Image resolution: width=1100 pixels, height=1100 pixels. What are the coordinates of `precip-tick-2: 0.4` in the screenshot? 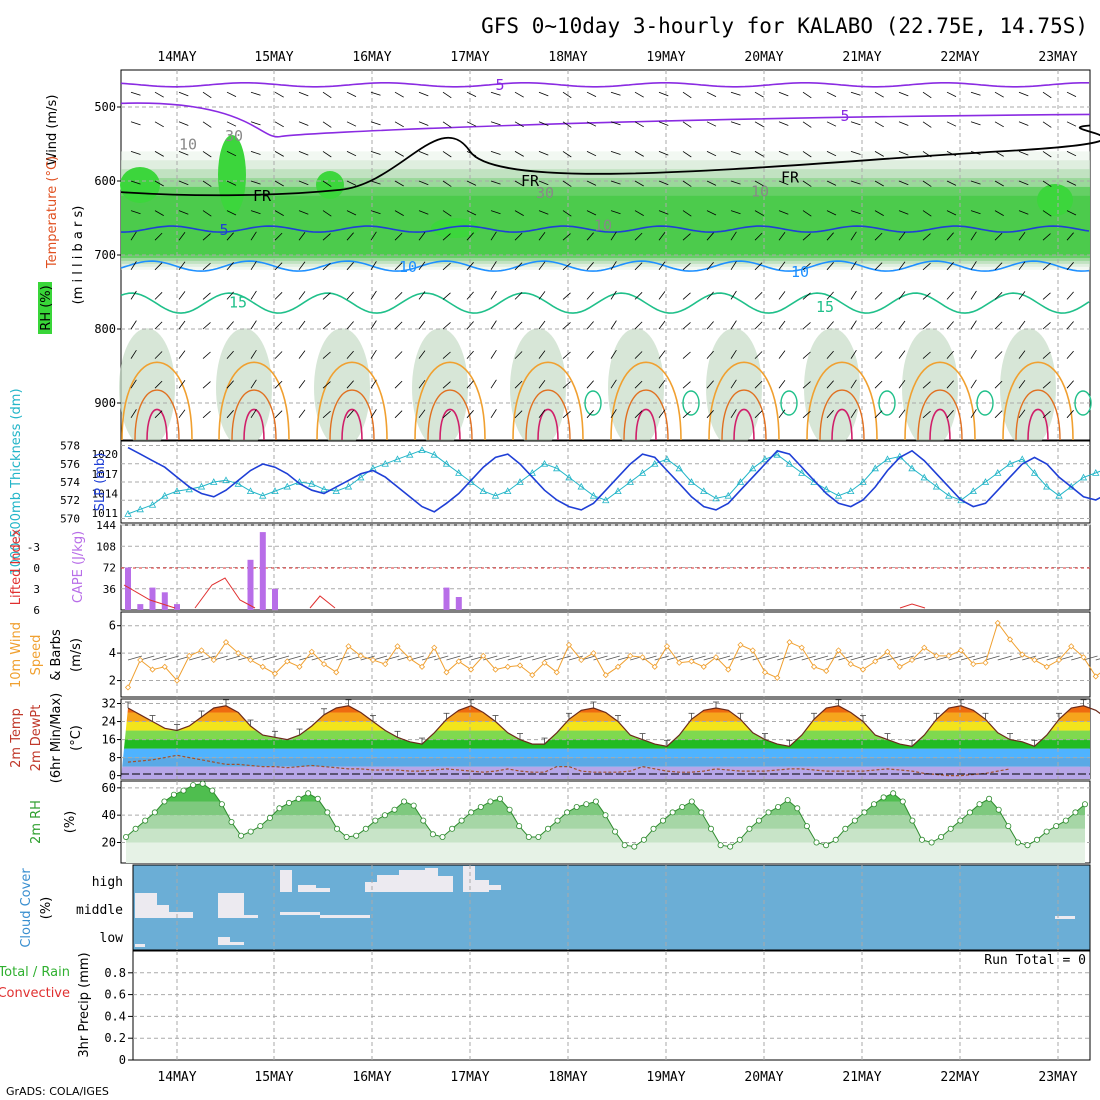 It's located at (115, 1016).